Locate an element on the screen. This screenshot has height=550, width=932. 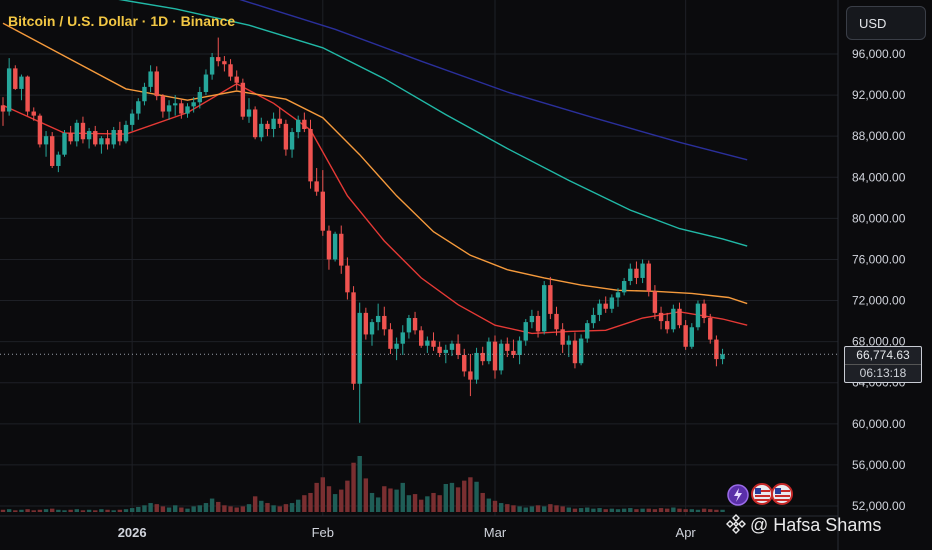
price-tick-label: 96,000.00 is located at coordinates (879, 54).